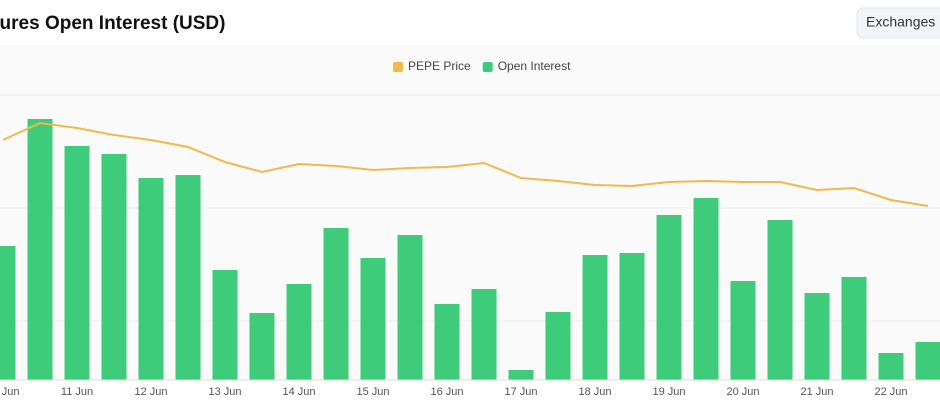 This screenshot has width=940, height=400. I want to click on legend-label: Open Interest, so click(534, 66).